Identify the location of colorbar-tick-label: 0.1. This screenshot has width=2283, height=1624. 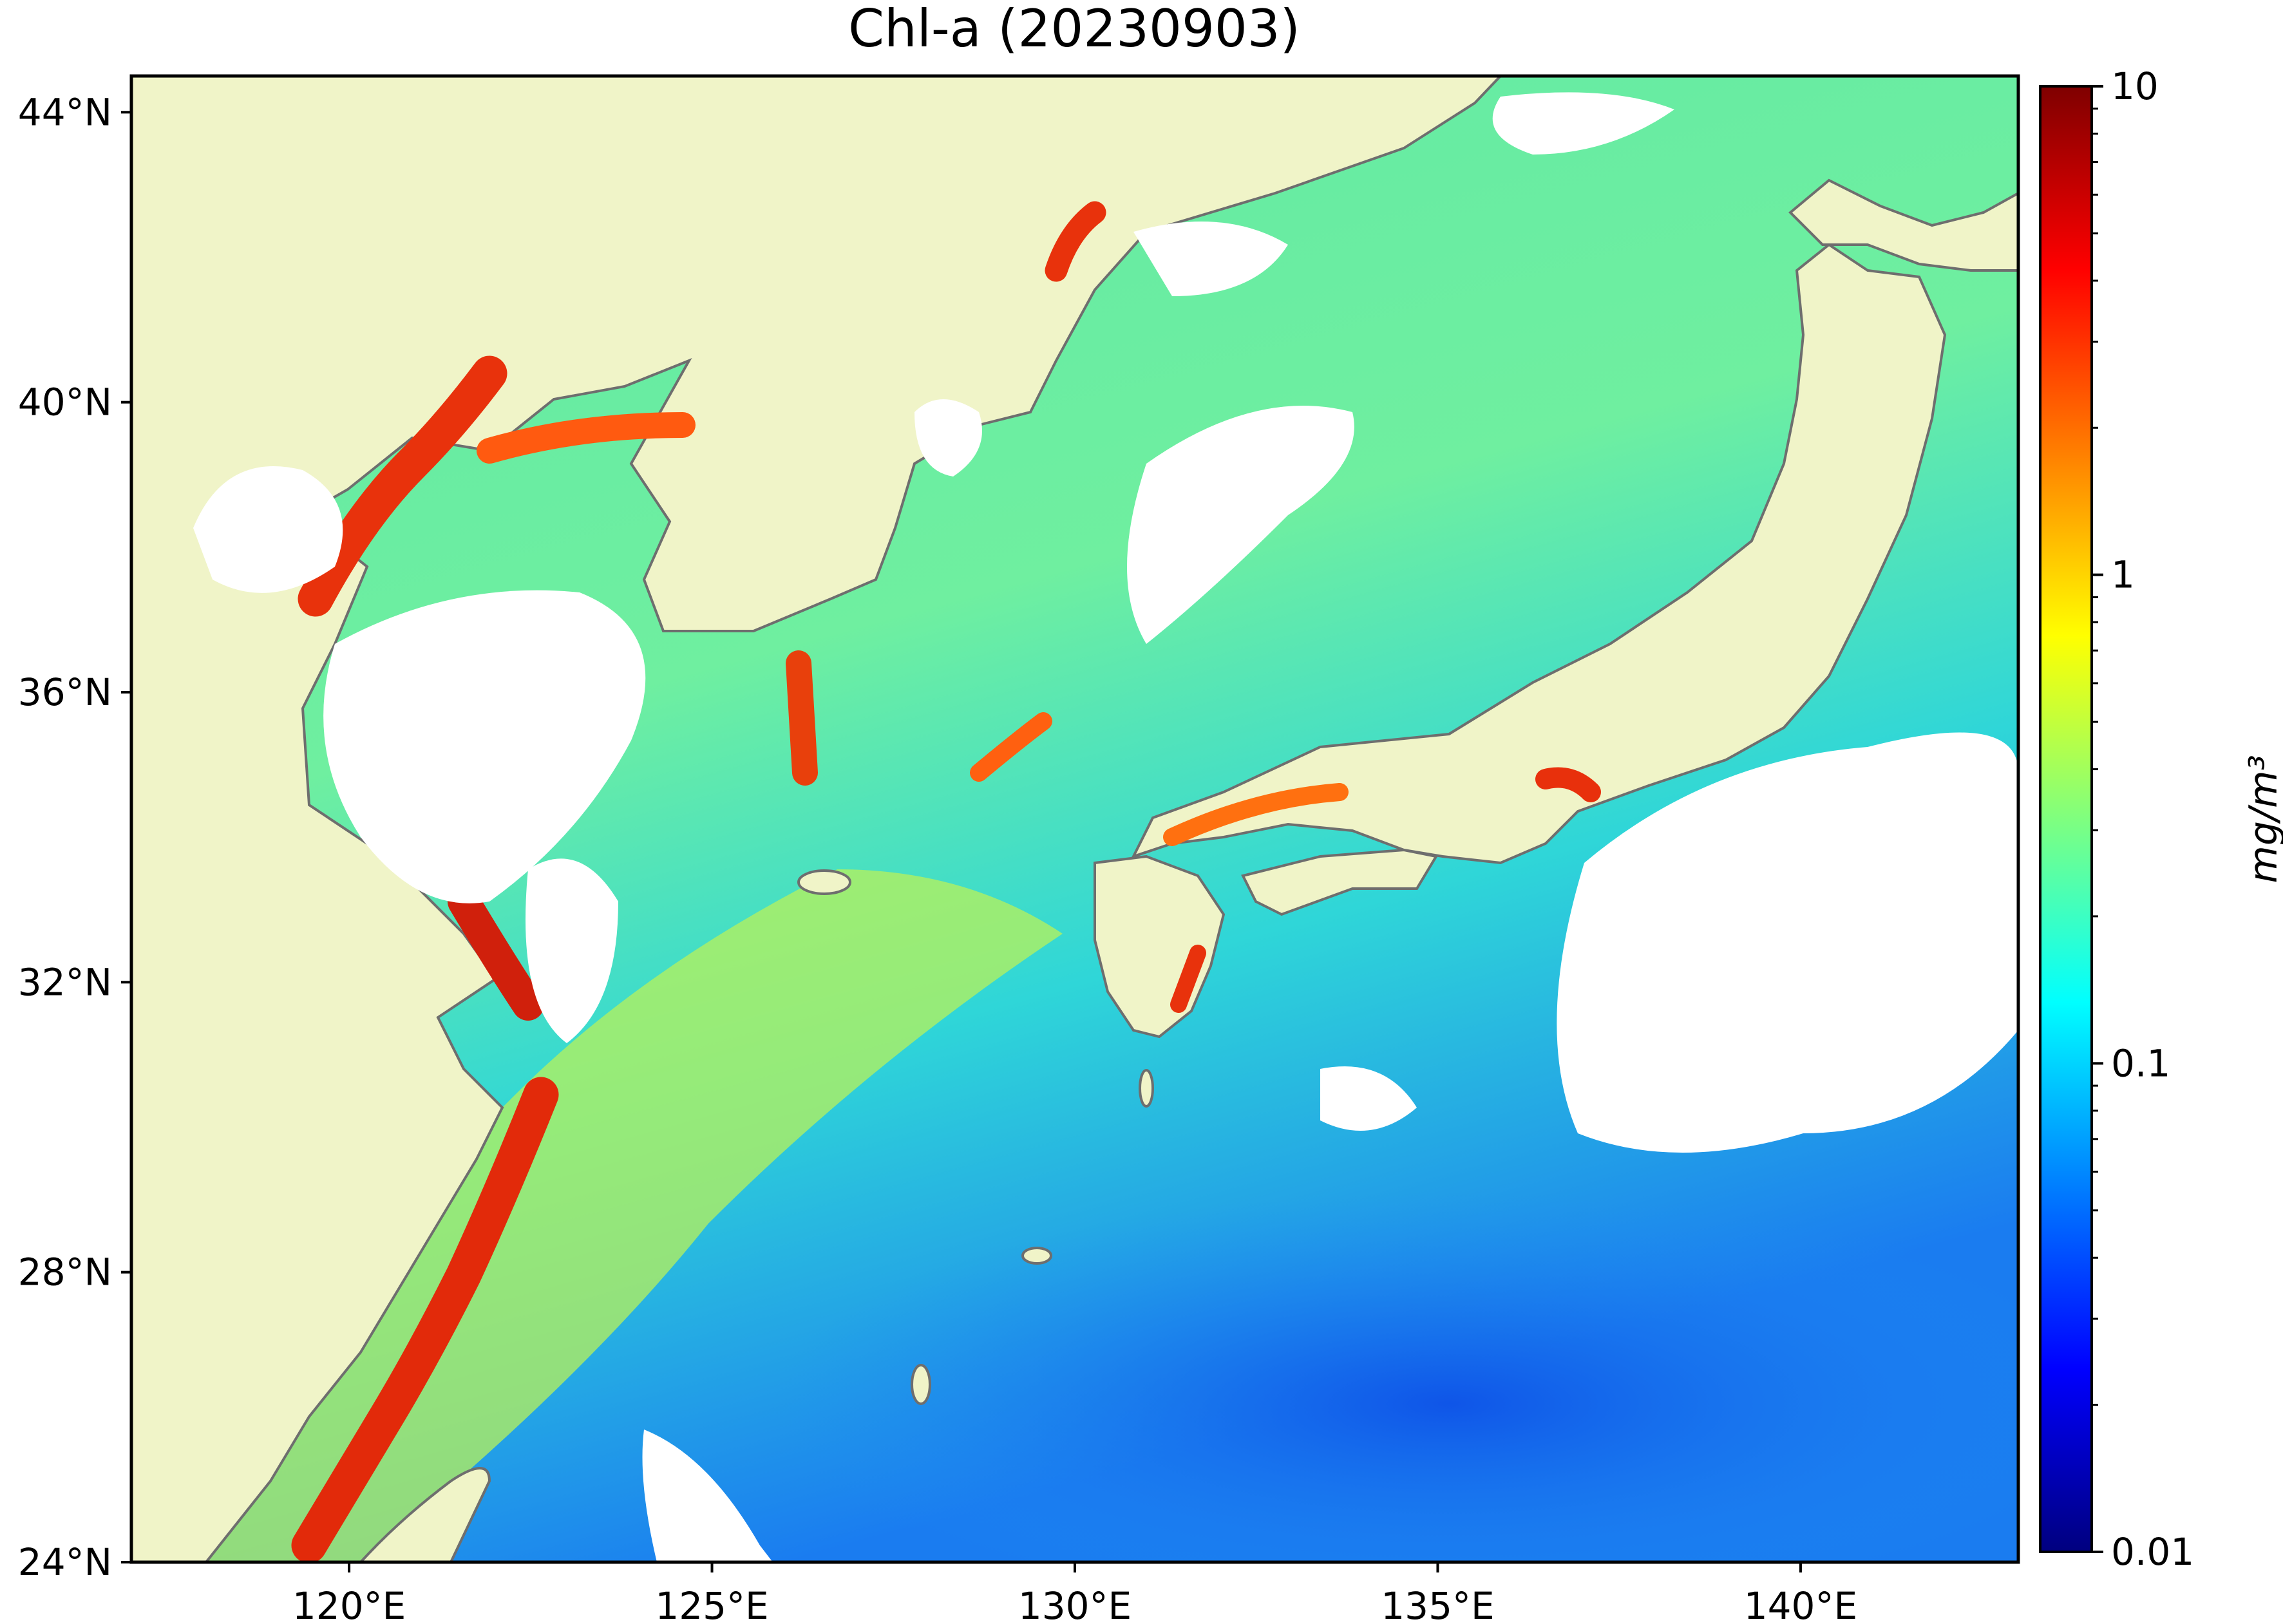
(2140, 1063).